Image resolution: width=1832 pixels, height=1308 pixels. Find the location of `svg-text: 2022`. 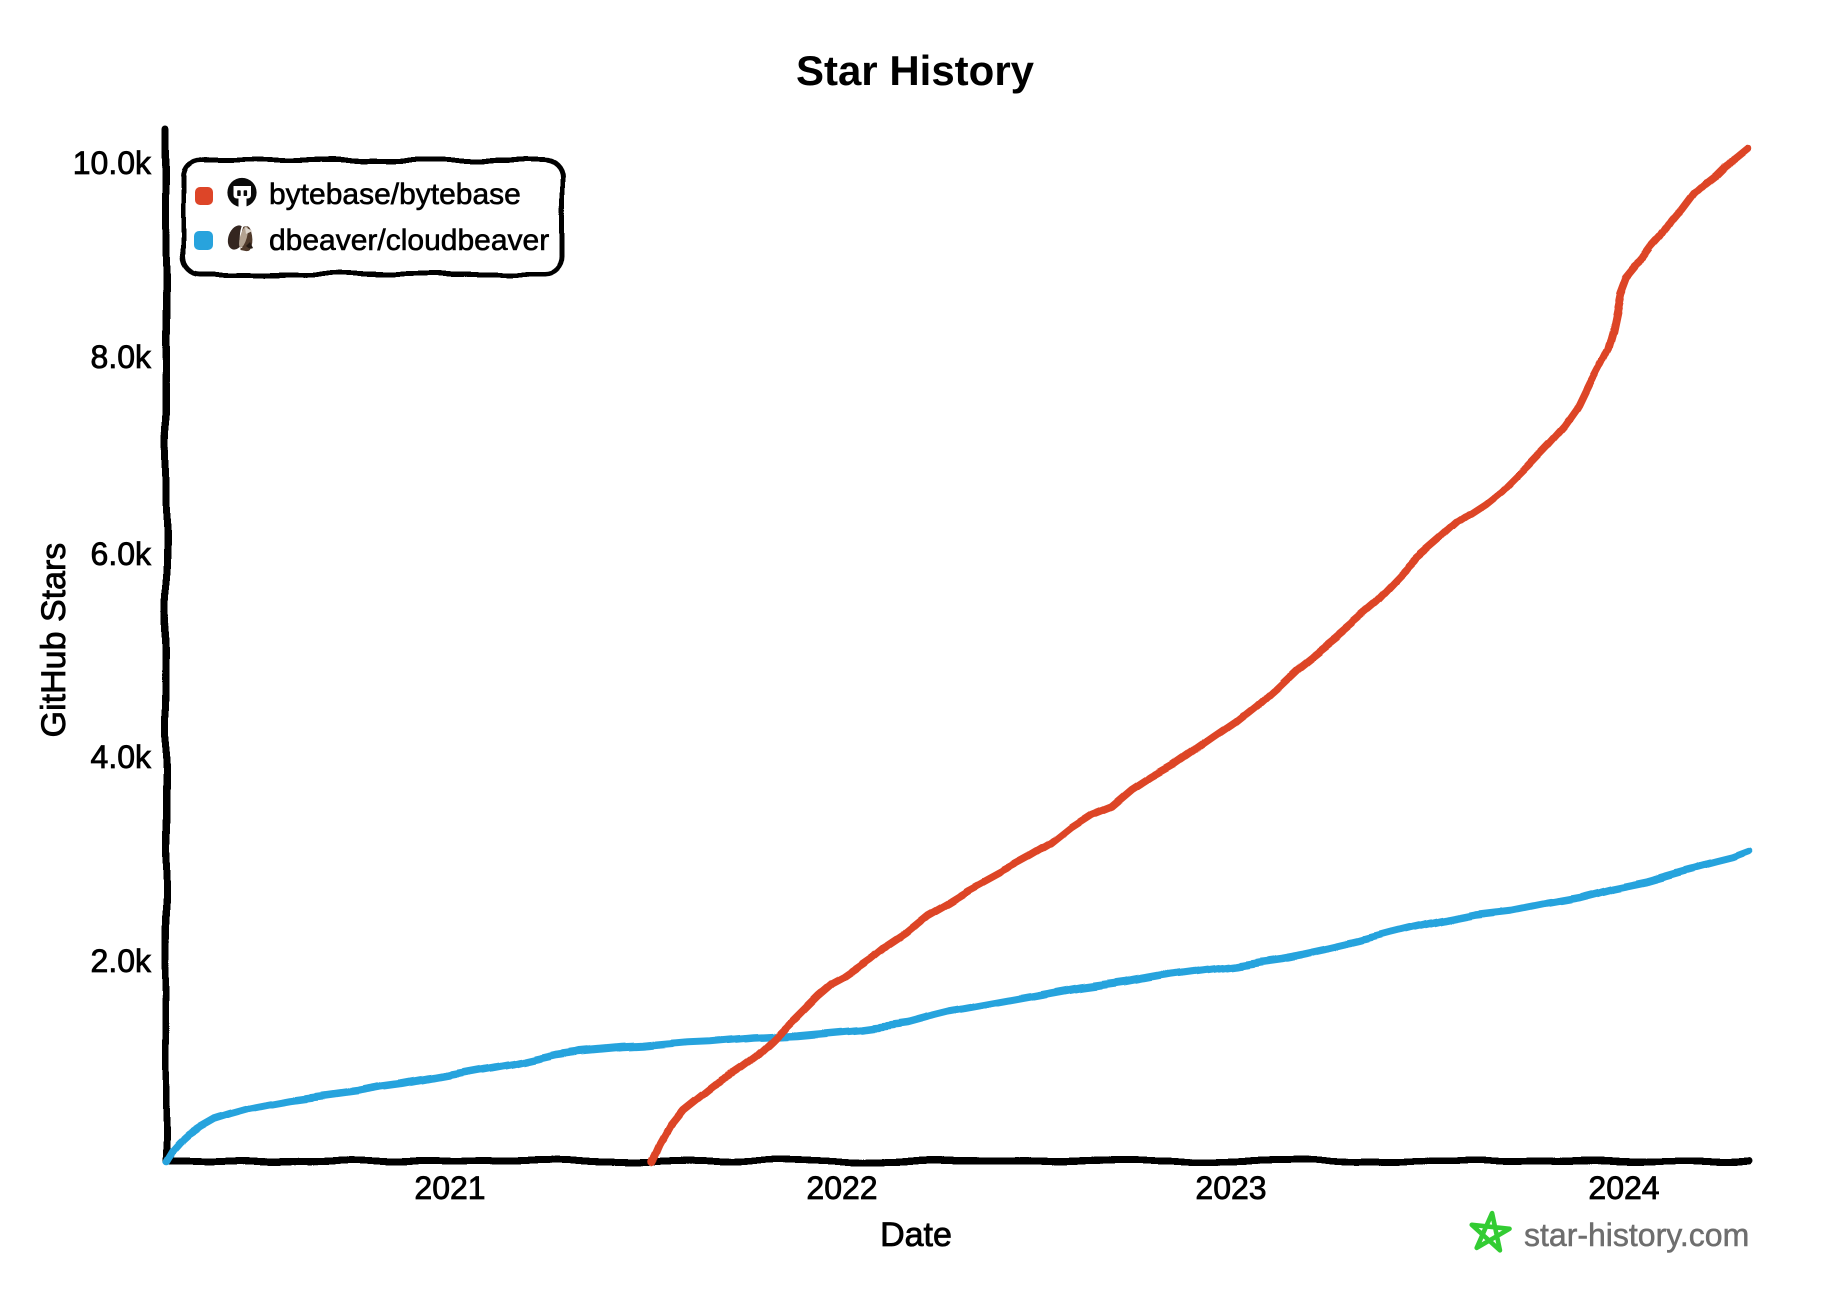

svg-text: 2022 is located at coordinates (841, 1188).